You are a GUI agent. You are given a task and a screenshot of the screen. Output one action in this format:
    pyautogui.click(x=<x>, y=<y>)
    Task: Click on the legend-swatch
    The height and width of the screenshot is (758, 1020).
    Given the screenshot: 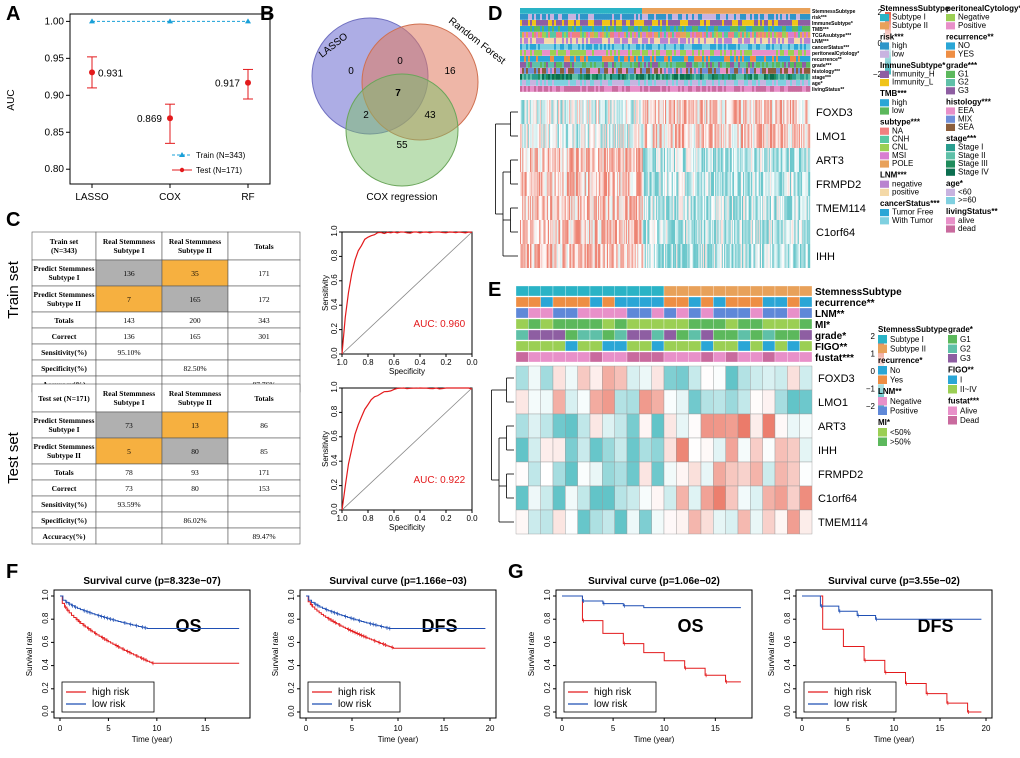 What is the action you would take?
    pyautogui.click(x=884, y=164)
    